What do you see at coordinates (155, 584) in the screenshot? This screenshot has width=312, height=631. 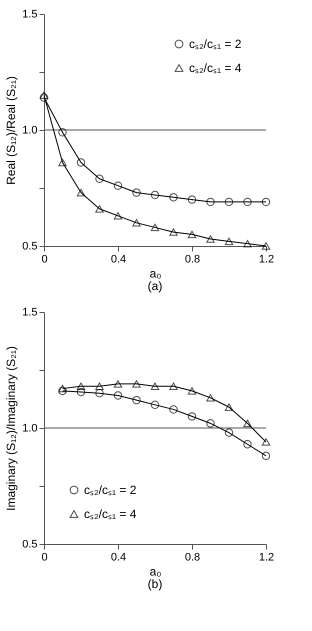 I see `text: (b)` at bounding box center [155, 584].